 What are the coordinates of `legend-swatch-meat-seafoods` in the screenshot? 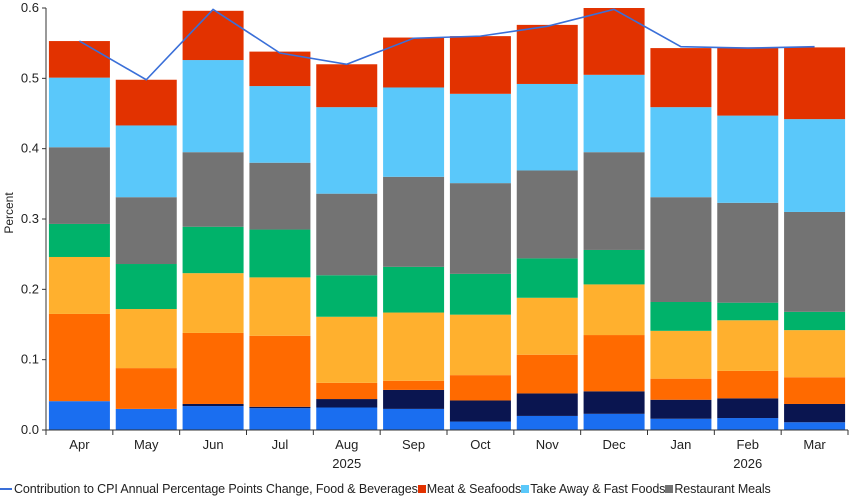 It's located at (421, 489).